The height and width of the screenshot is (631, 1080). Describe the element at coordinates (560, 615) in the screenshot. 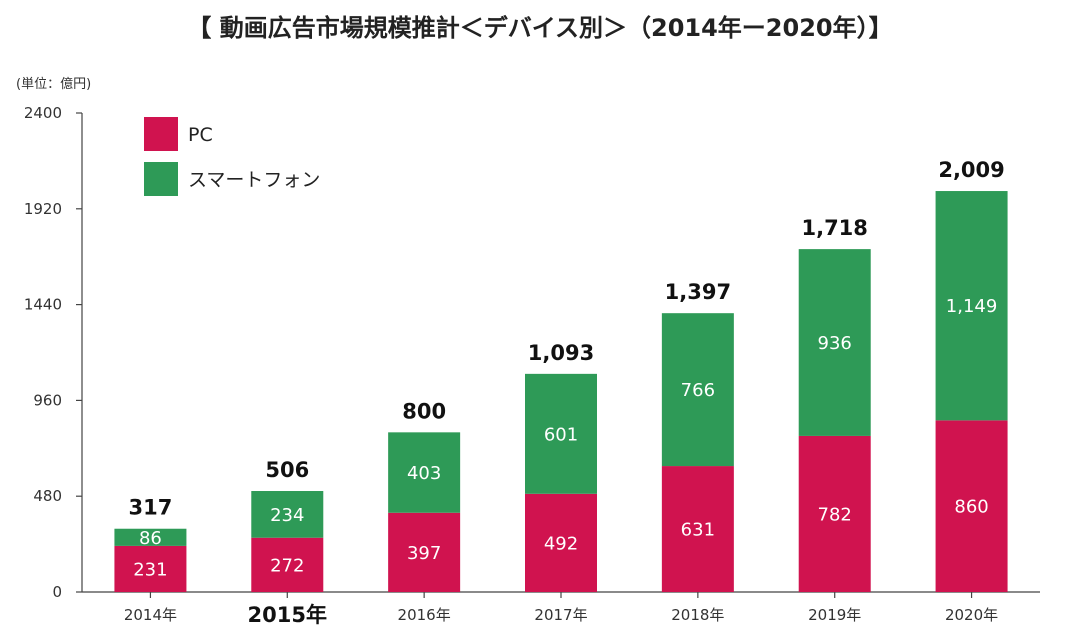

I see `x-tick-label: 2017年` at that location.